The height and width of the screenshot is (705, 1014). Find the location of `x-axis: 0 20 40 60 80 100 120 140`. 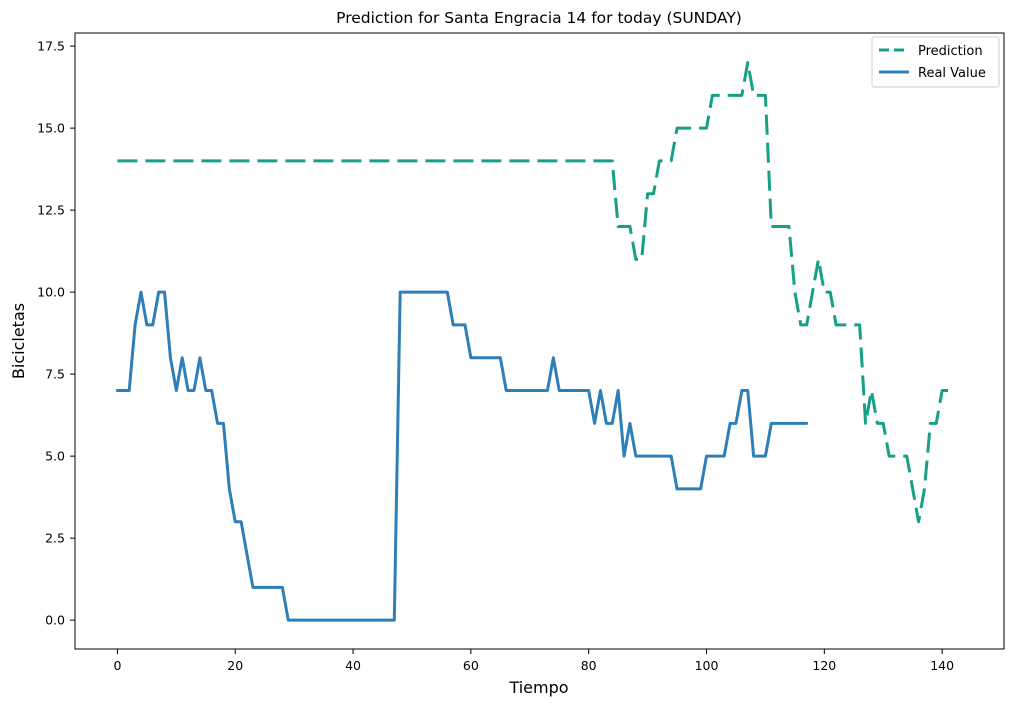

x-axis: 0 20 40 60 80 100 120 140 is located at coordinates (533, 661).